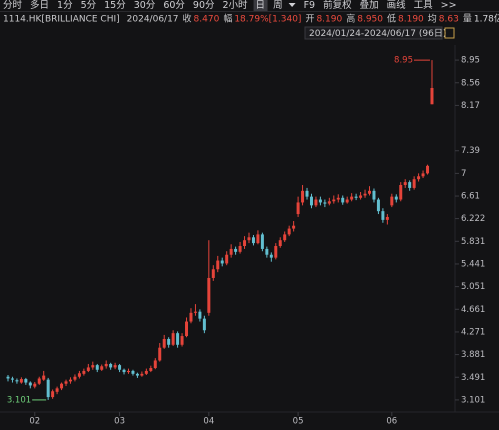 Image resolution: width=499 pixels, height=430 pixels. Describe the element at coordinates (424, 5) in the screenshot. I see `tab: 工具` at that location.